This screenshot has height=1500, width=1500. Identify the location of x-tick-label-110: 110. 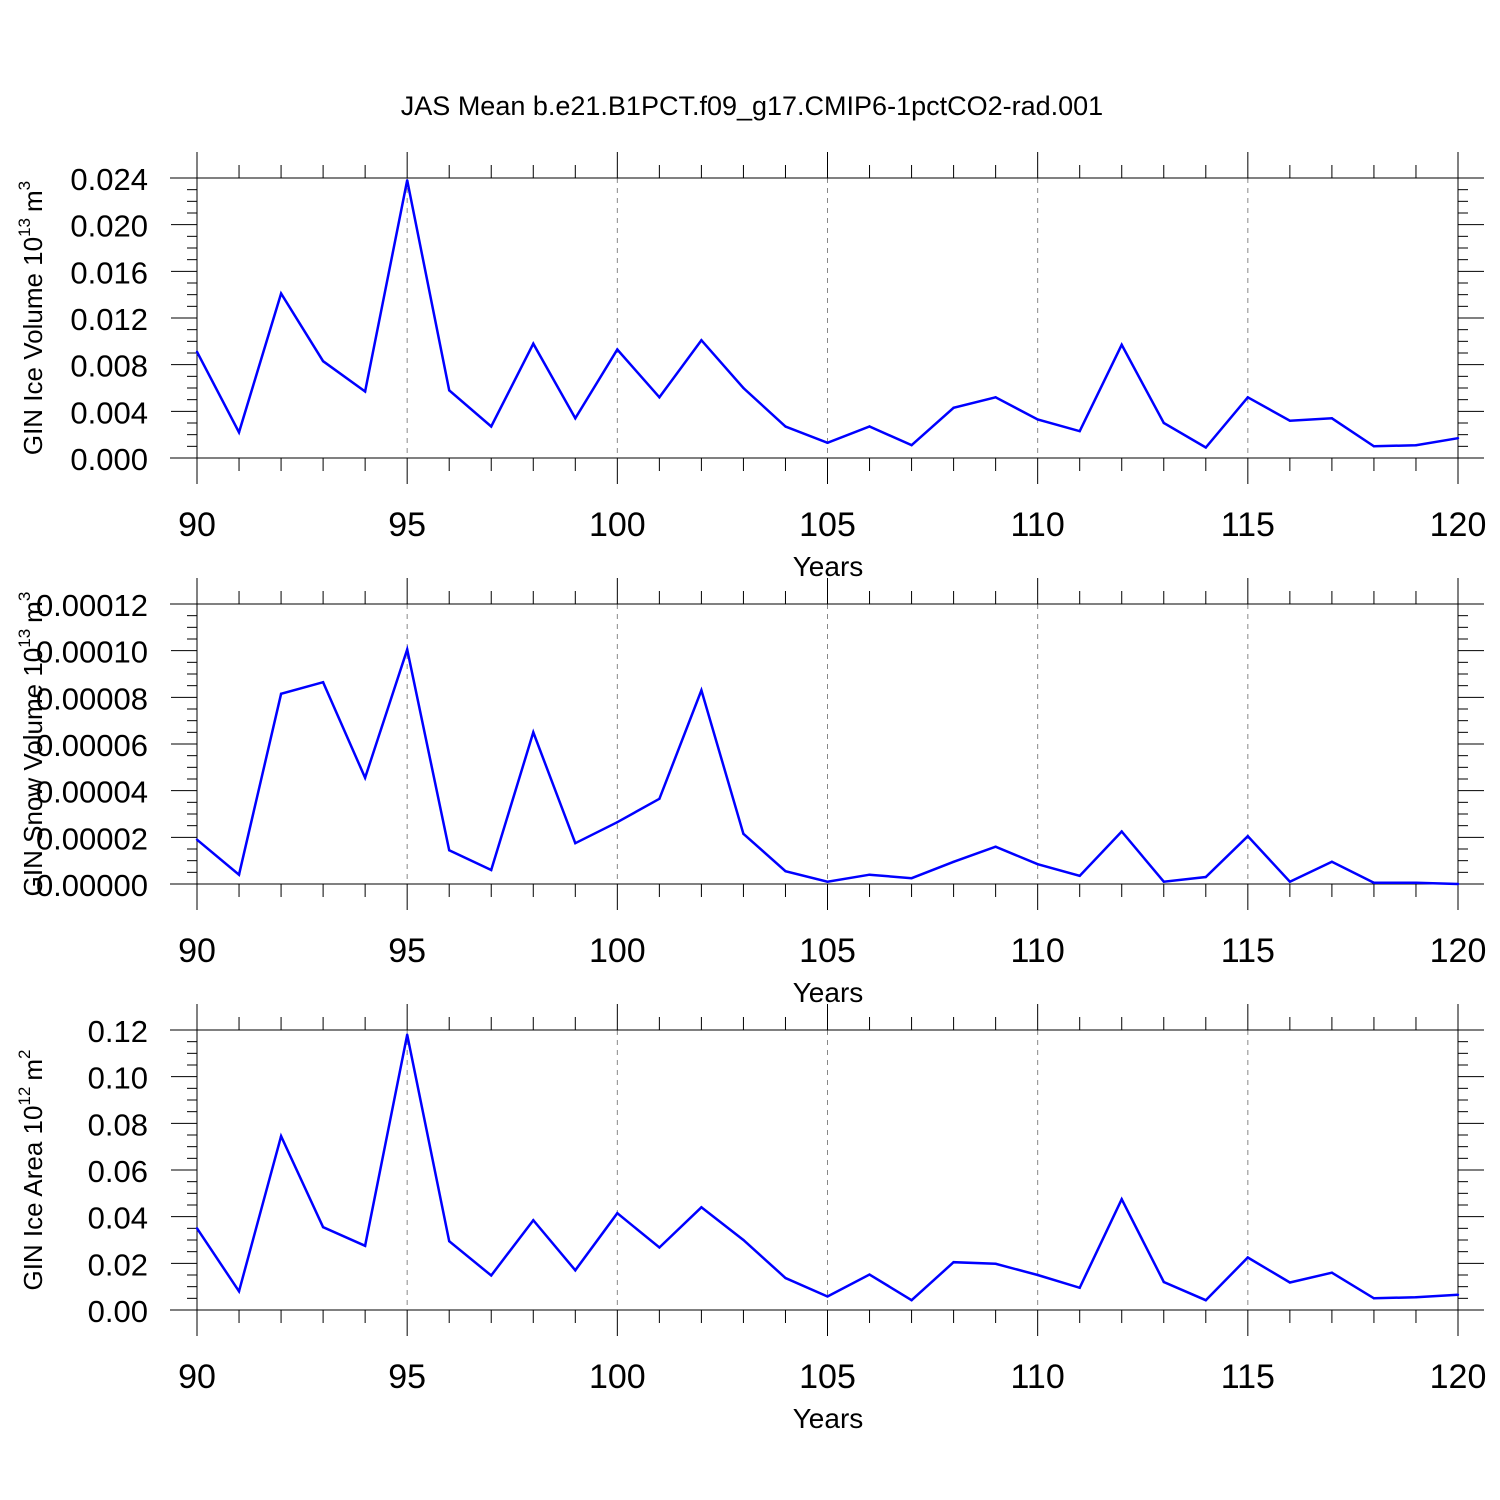
(1038, 951).